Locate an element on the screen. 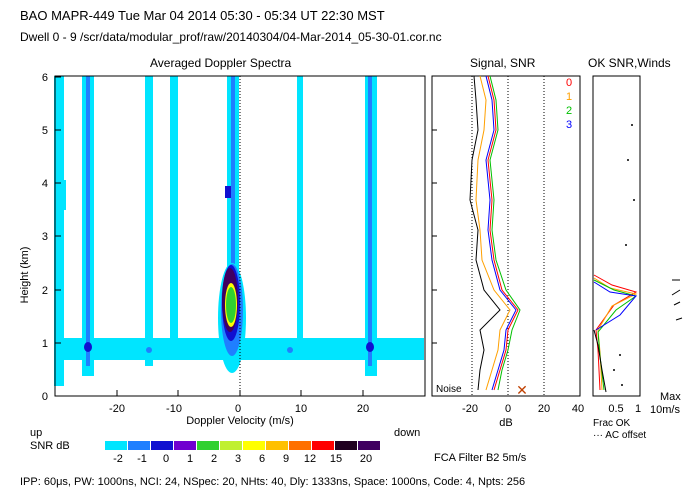 The width and height of the screenshot is (700, 500). ac-offset-label: ··· AC offset is located at coordinates (619, 435).